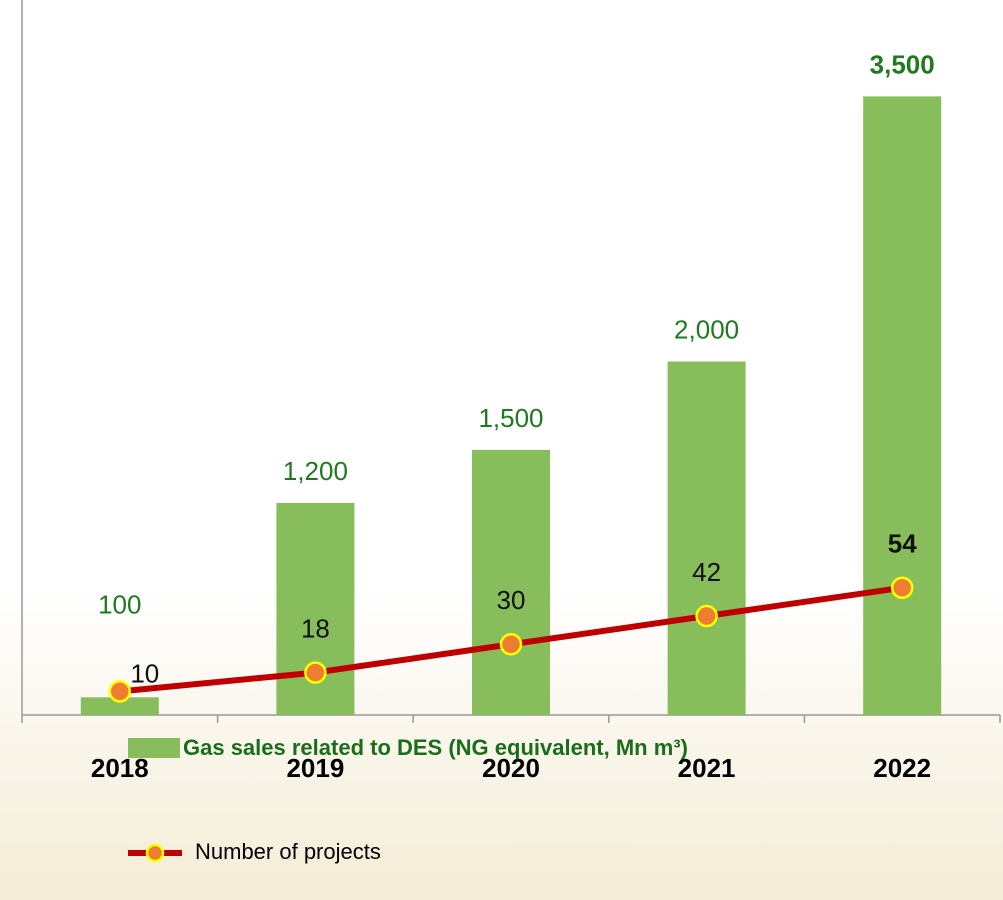 The height and width of the screenshot is (900, 1003). What do you see at coordinates (119, 604) in the screenshot?
I see `bar-value-label: 100` at bounding box center [119, 604].